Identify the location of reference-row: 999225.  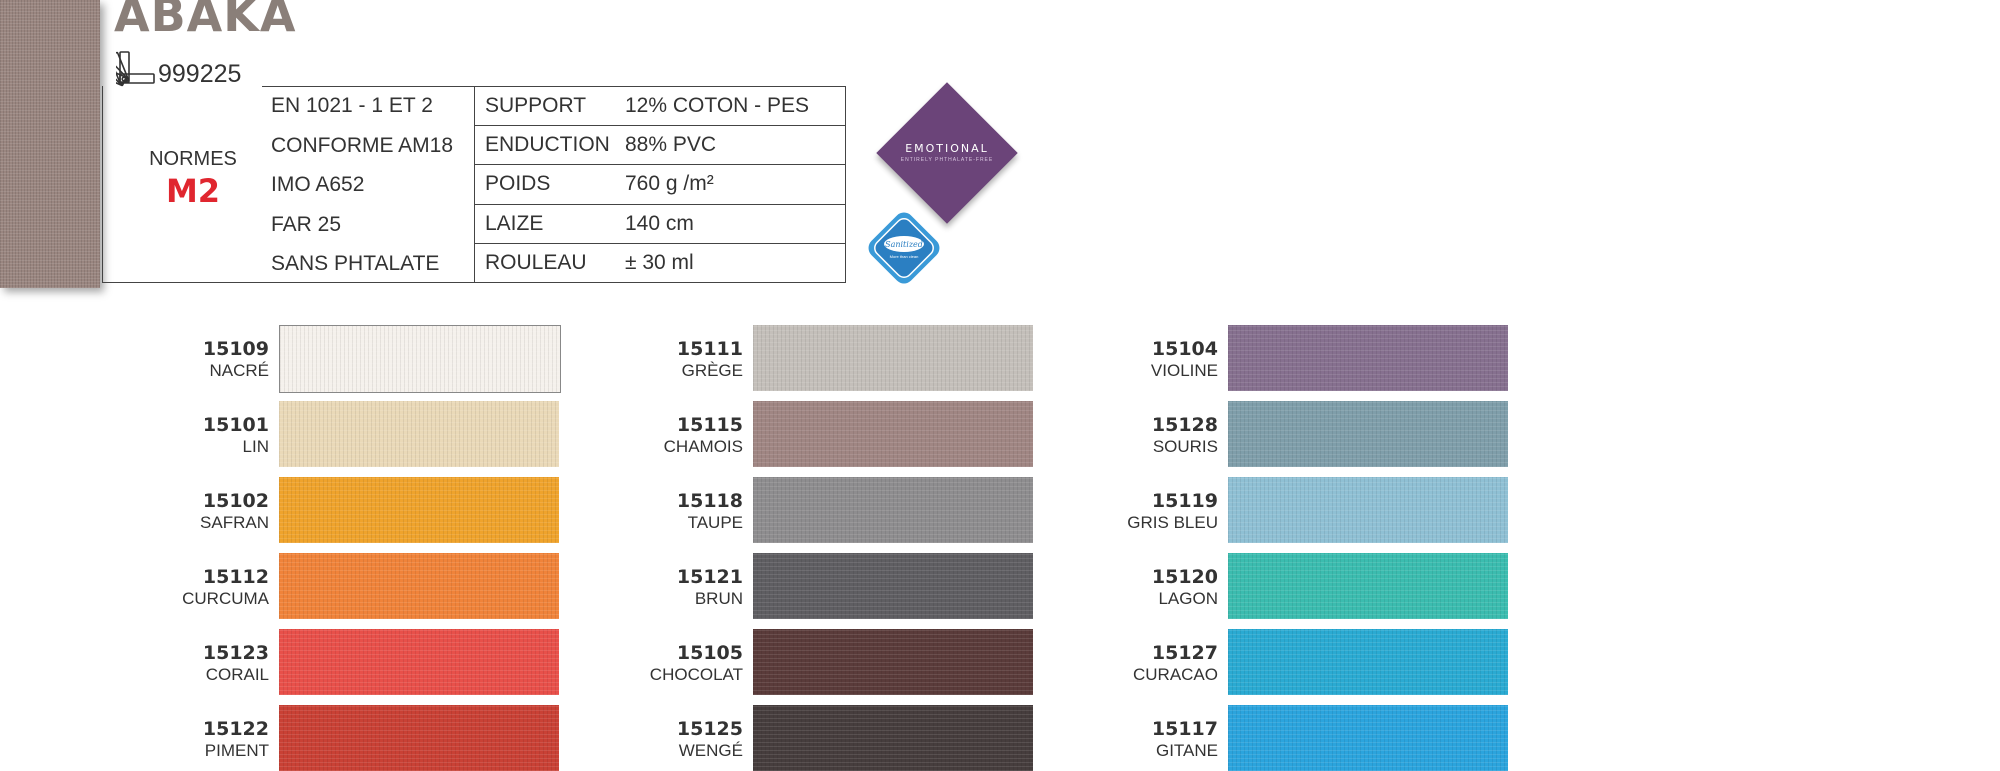
(178, 68).